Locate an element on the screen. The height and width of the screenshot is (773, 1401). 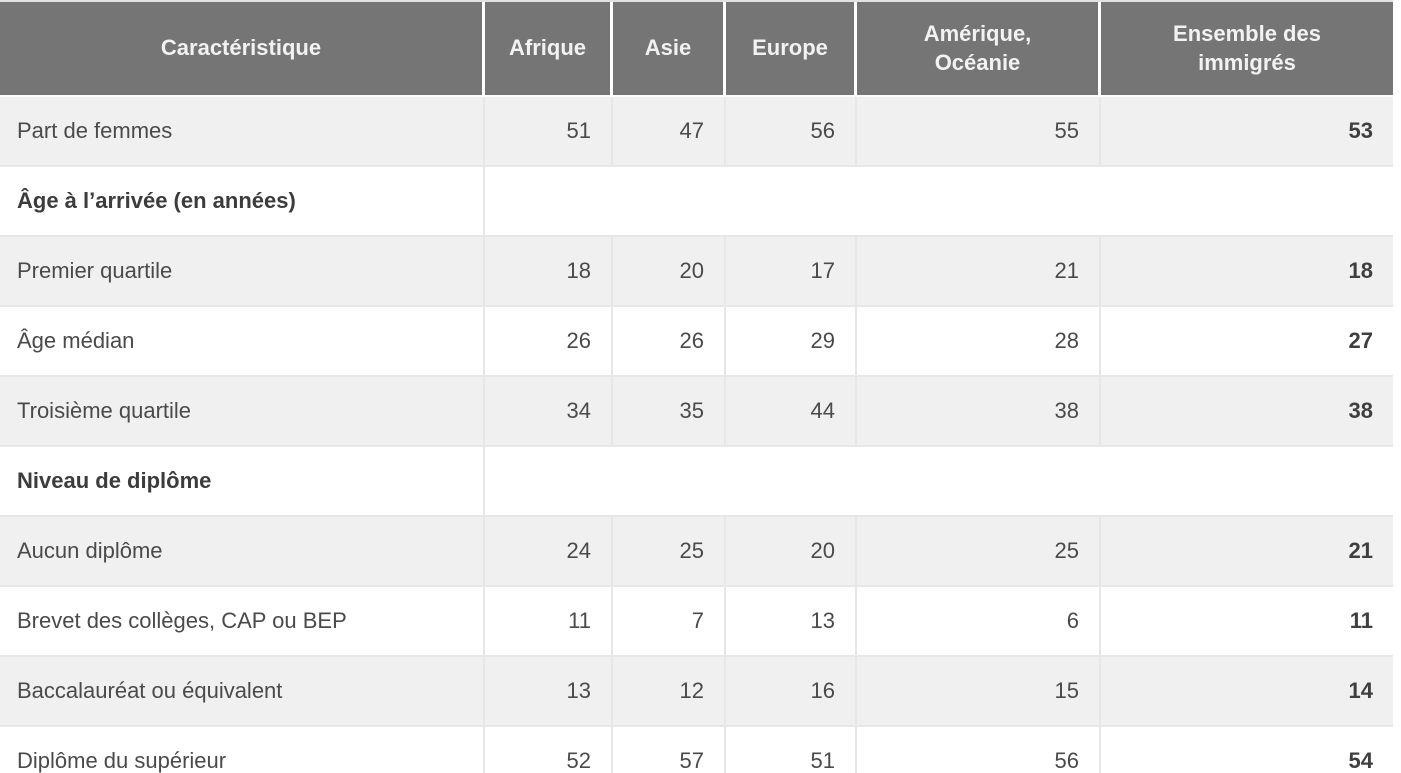
cell-afrique: 13 is located at coordinates (549, 692).